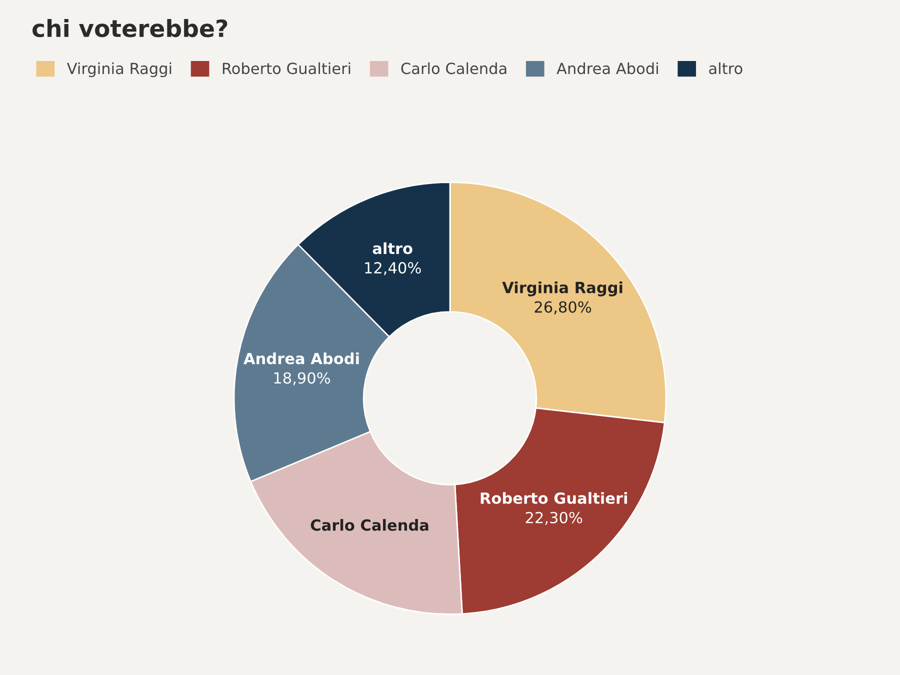  I want to click on slice-label: Andrea Abodi, so click(301, 358).